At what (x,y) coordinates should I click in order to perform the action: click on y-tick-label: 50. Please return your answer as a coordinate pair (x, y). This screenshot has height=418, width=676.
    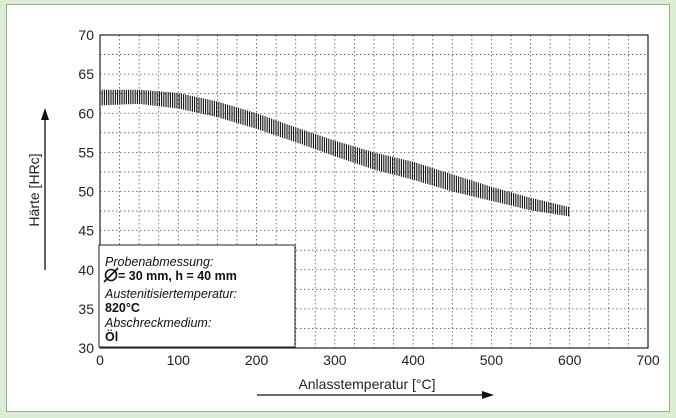
    Looking at the image, I should click on (86, 192).